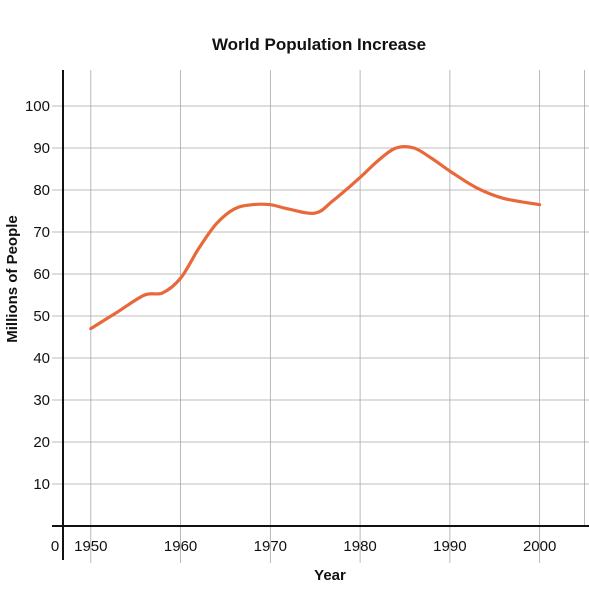 This screenshot has height=589, width=589. What do you see at coordinates (359, 546) in the screenshot?
I see `x-tick-label: 1980` at bounding box center [359, 546].